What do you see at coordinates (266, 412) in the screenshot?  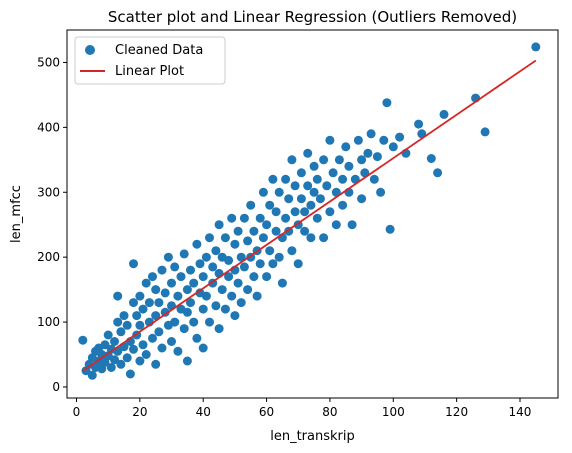 I see `x-tick-label: 60` at bounding box center [266, 412].